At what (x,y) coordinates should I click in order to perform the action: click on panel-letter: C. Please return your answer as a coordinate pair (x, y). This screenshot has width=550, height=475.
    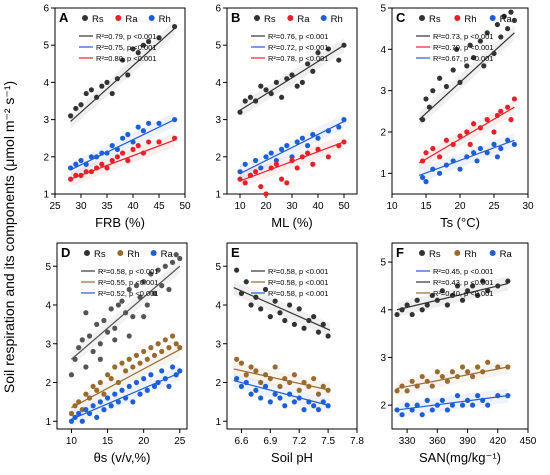
    Looking at the image, I should click on (401, 17).